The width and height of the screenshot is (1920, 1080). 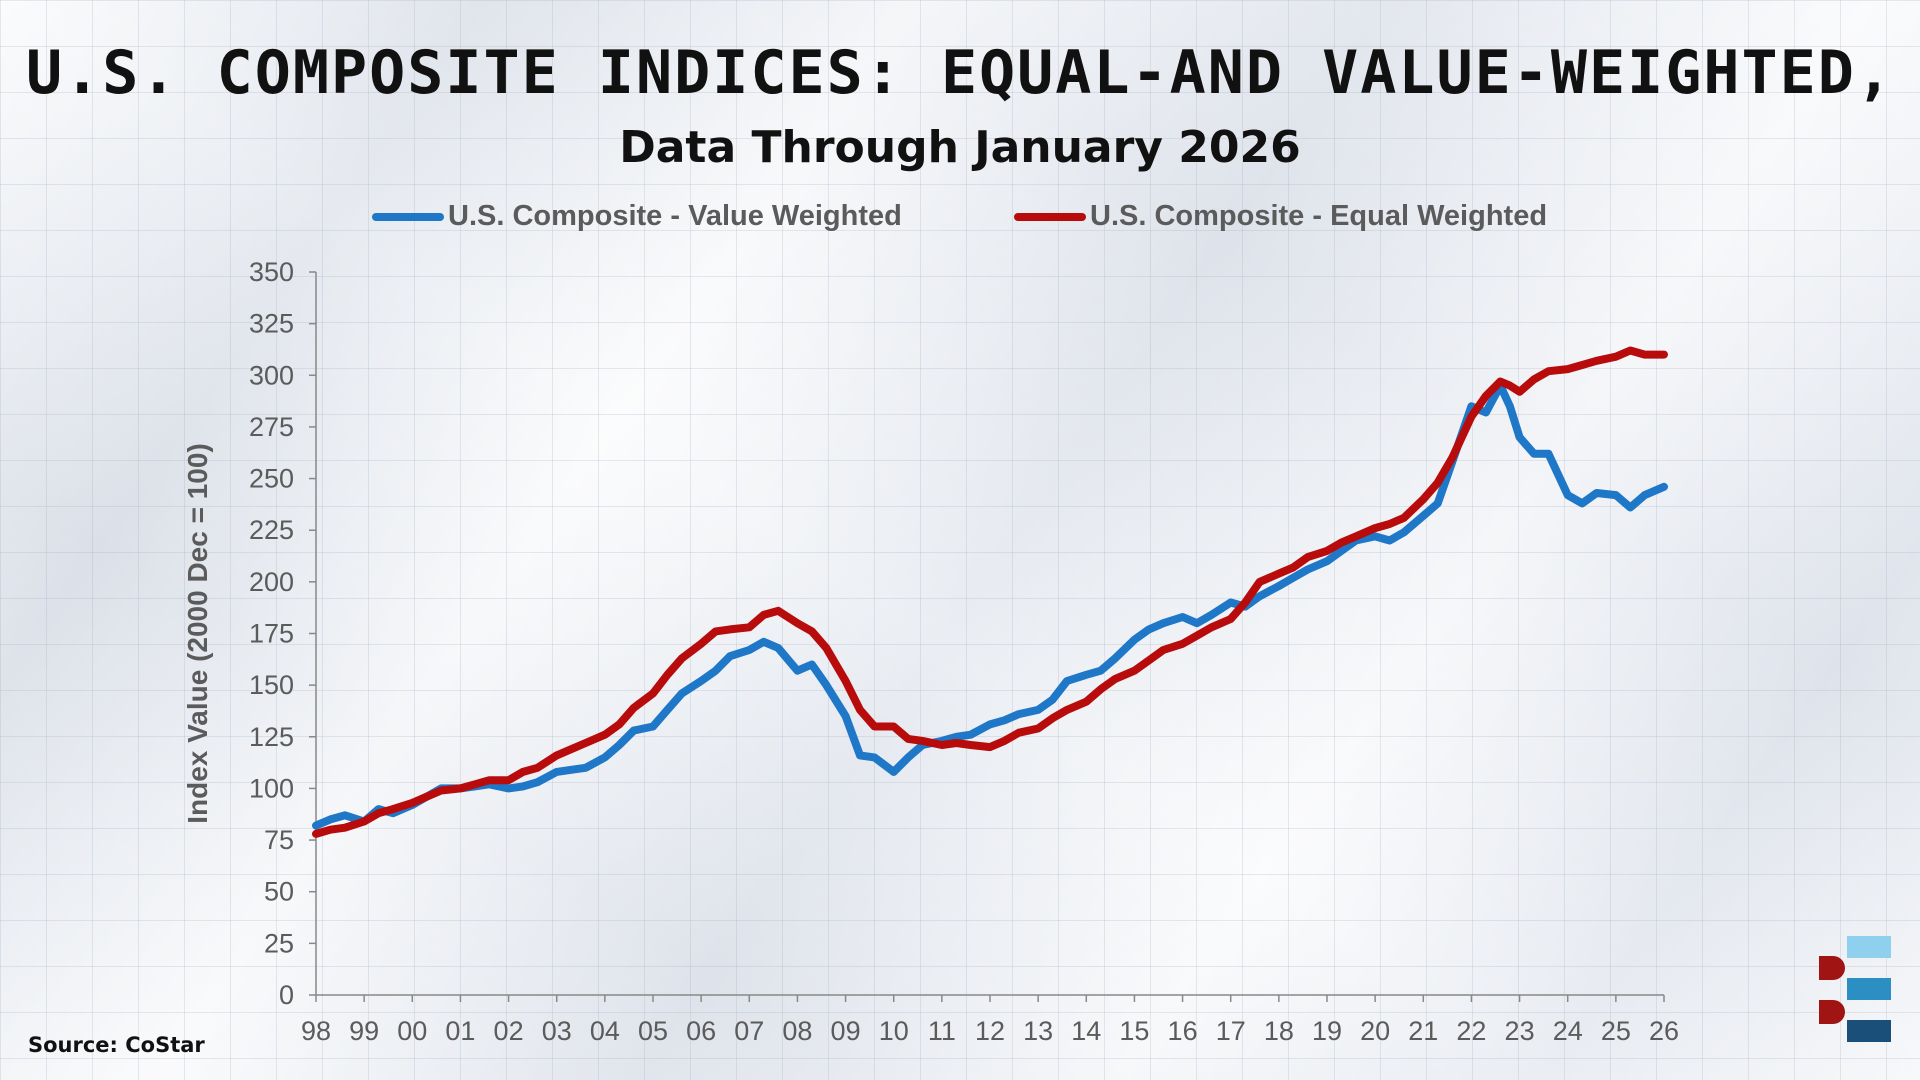 What do you see at coordinates (1568, 1031) in the screenshot?
I see `x-tick-label: 24` at bounding box center [1568, 1031].